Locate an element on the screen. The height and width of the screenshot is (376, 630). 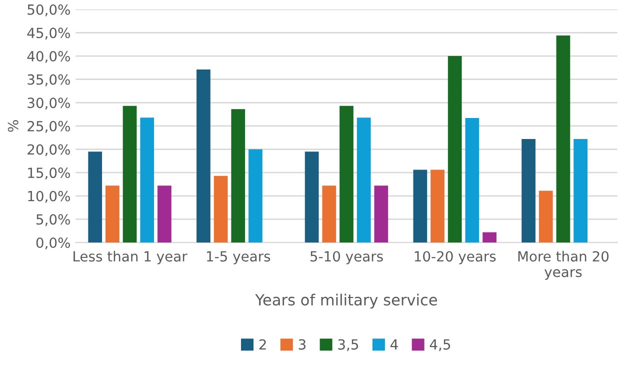
y-tick-label: 45,0% is located at coordinates (48, 34).